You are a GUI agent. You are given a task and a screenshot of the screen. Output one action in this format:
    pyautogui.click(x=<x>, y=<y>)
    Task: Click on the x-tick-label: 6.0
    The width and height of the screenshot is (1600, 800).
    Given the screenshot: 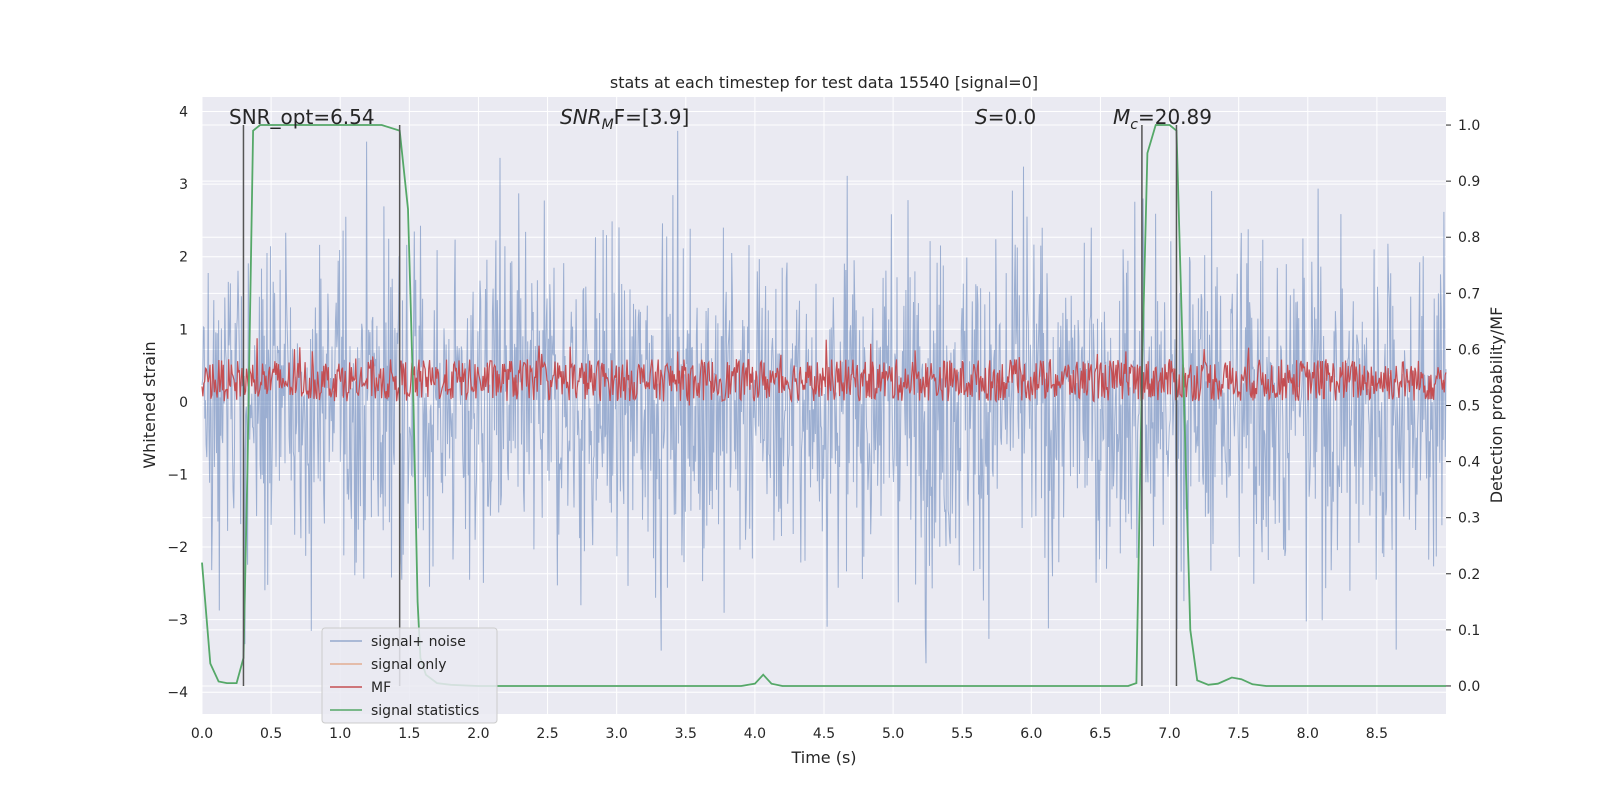 What is the action you would take?
    pyautogui.click(x=1031, y=734)
    